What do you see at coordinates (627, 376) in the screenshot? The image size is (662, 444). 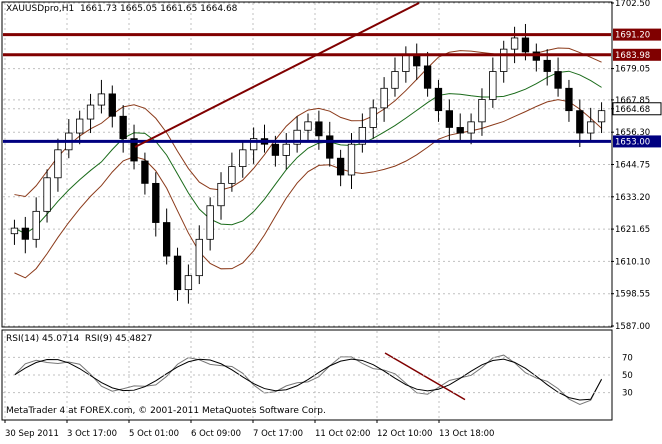 I see `rsi-tick-label: 50` at bounding box center [627, 376].